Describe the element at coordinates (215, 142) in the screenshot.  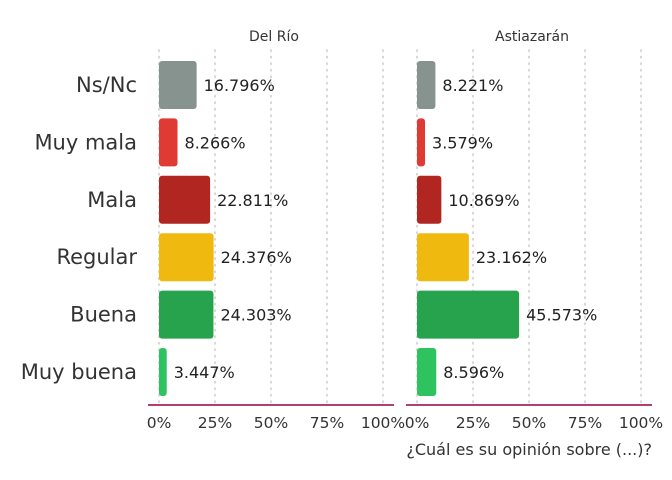
I see `value-label: 8.266%` at that location.